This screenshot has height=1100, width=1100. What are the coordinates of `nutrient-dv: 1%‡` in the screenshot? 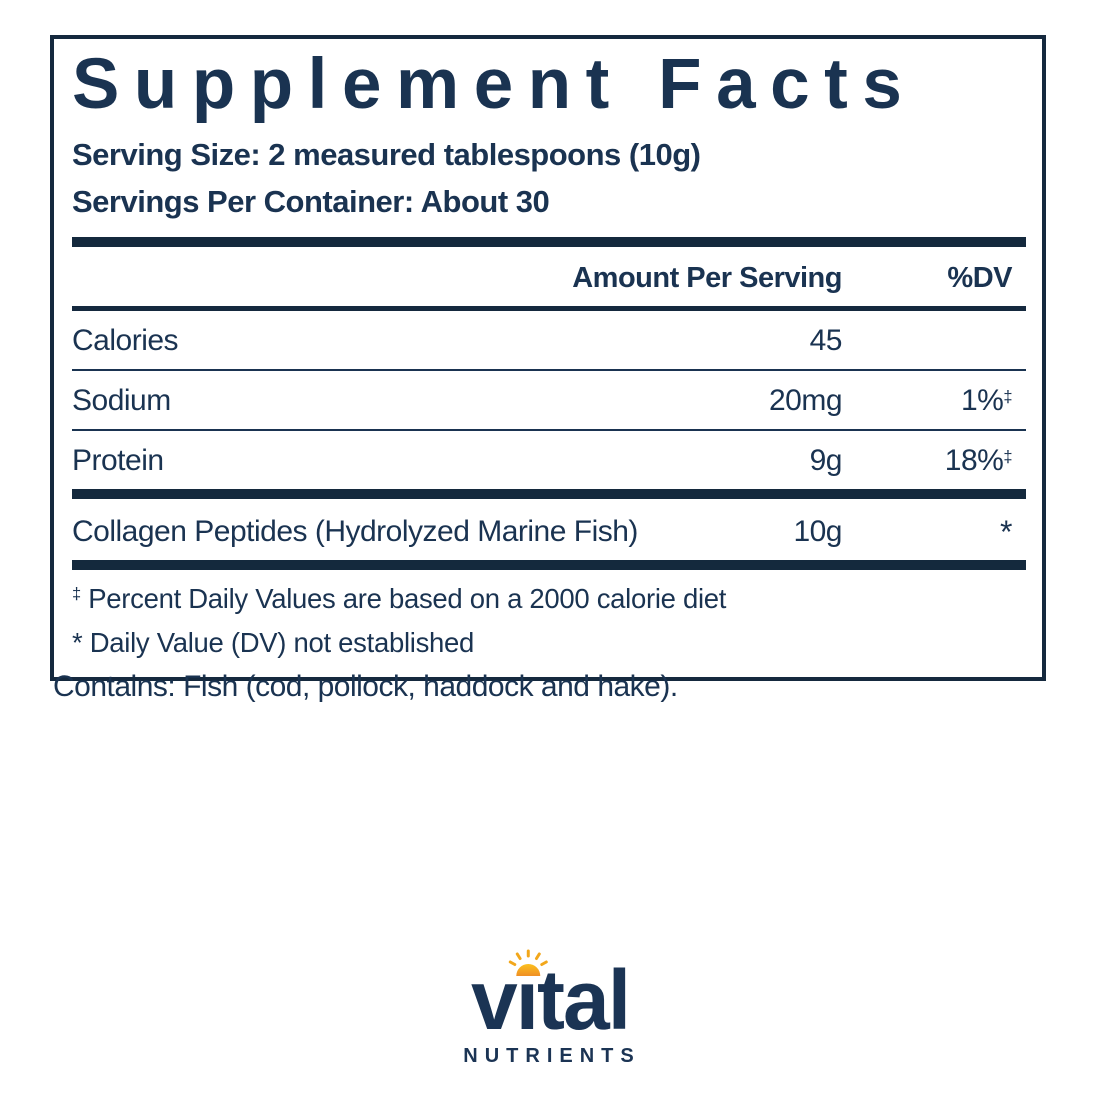 It's located at (934, 401).